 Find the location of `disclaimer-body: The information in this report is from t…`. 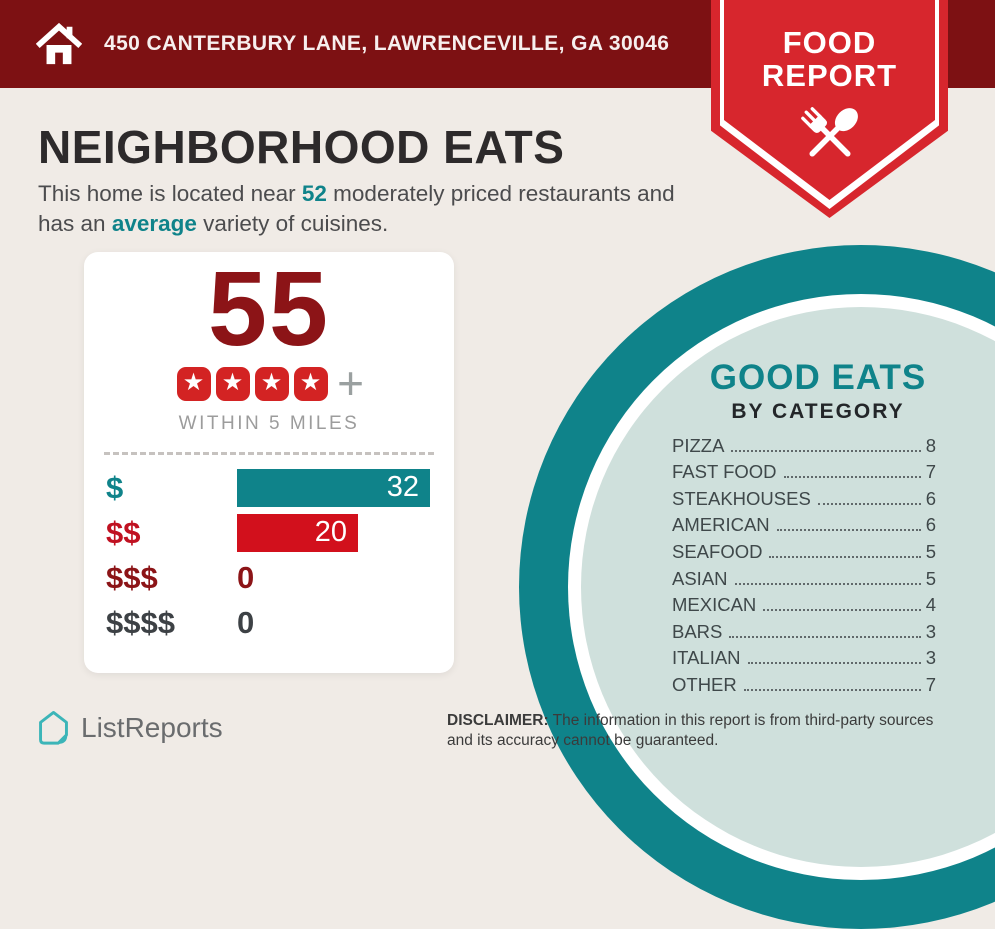

disclaimer-body: The information in this report is from t… is located at coordinates (690, 730).